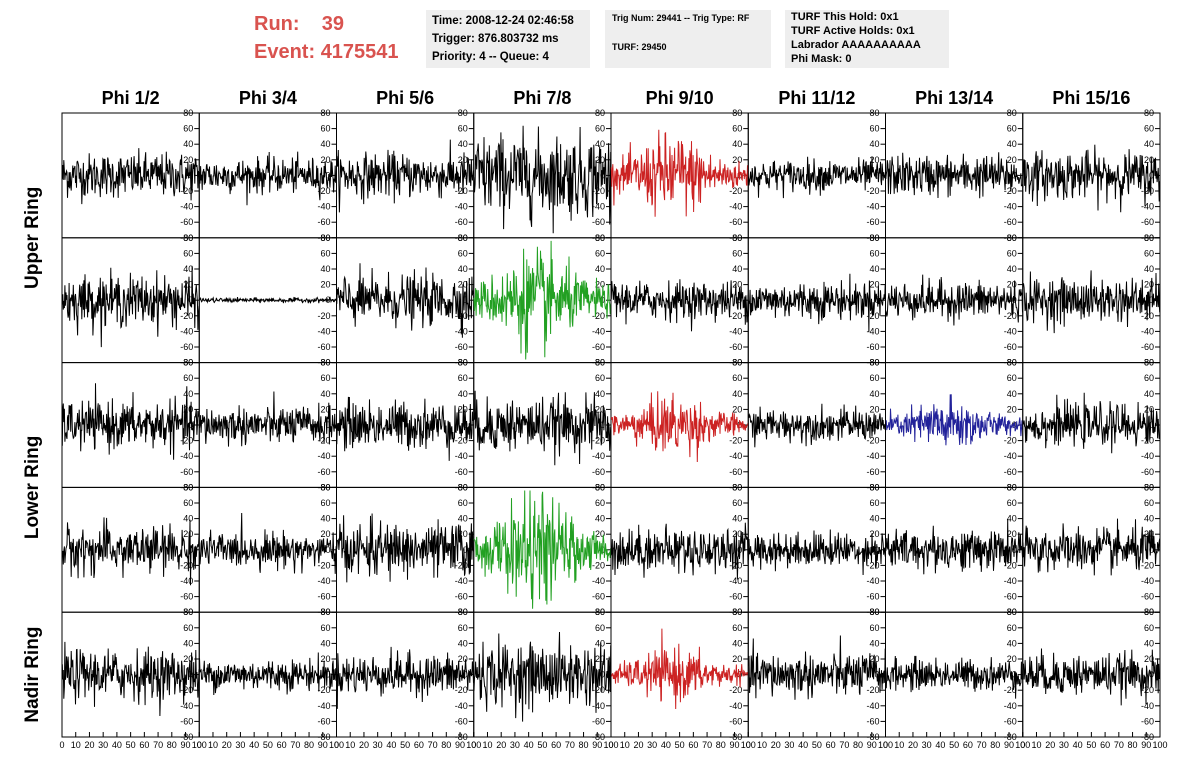  Describe the element at coordinates (89, 745) in the screenshot. I see `x-tick-label: 20` at that location.